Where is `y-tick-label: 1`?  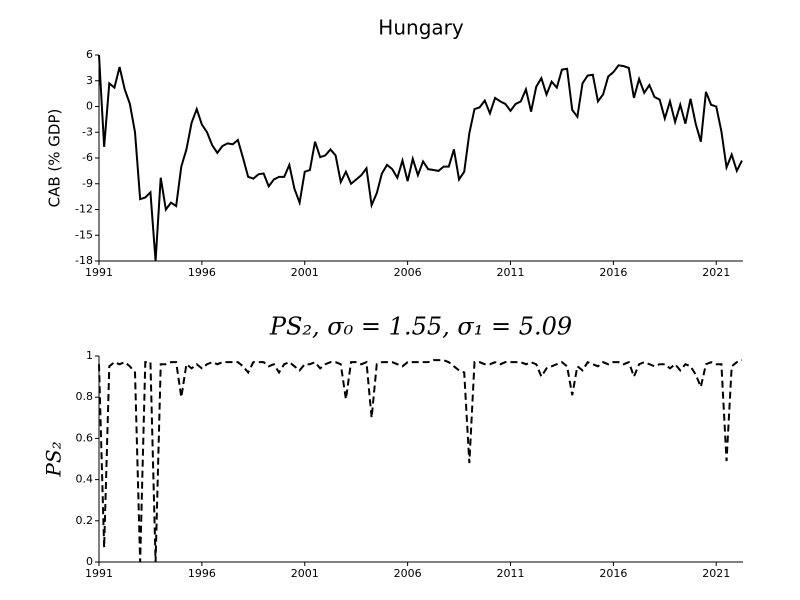 y-tick-label: 1 is located at coordinates (89, 355).